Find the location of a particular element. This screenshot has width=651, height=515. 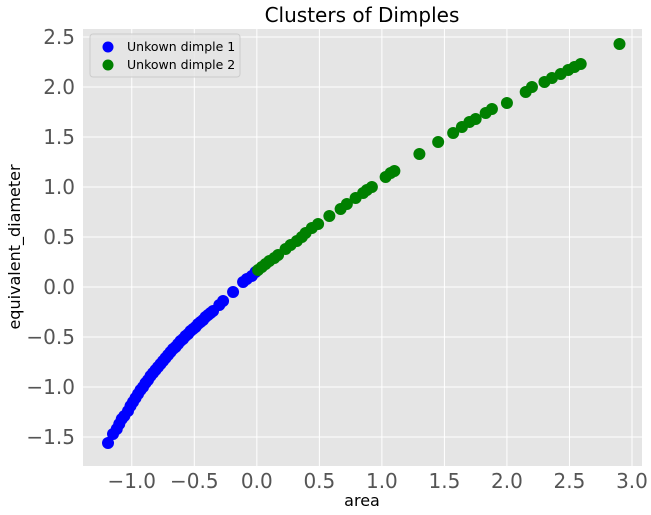

y-tick-label: 1.0 is located at coordinates (59, 187).